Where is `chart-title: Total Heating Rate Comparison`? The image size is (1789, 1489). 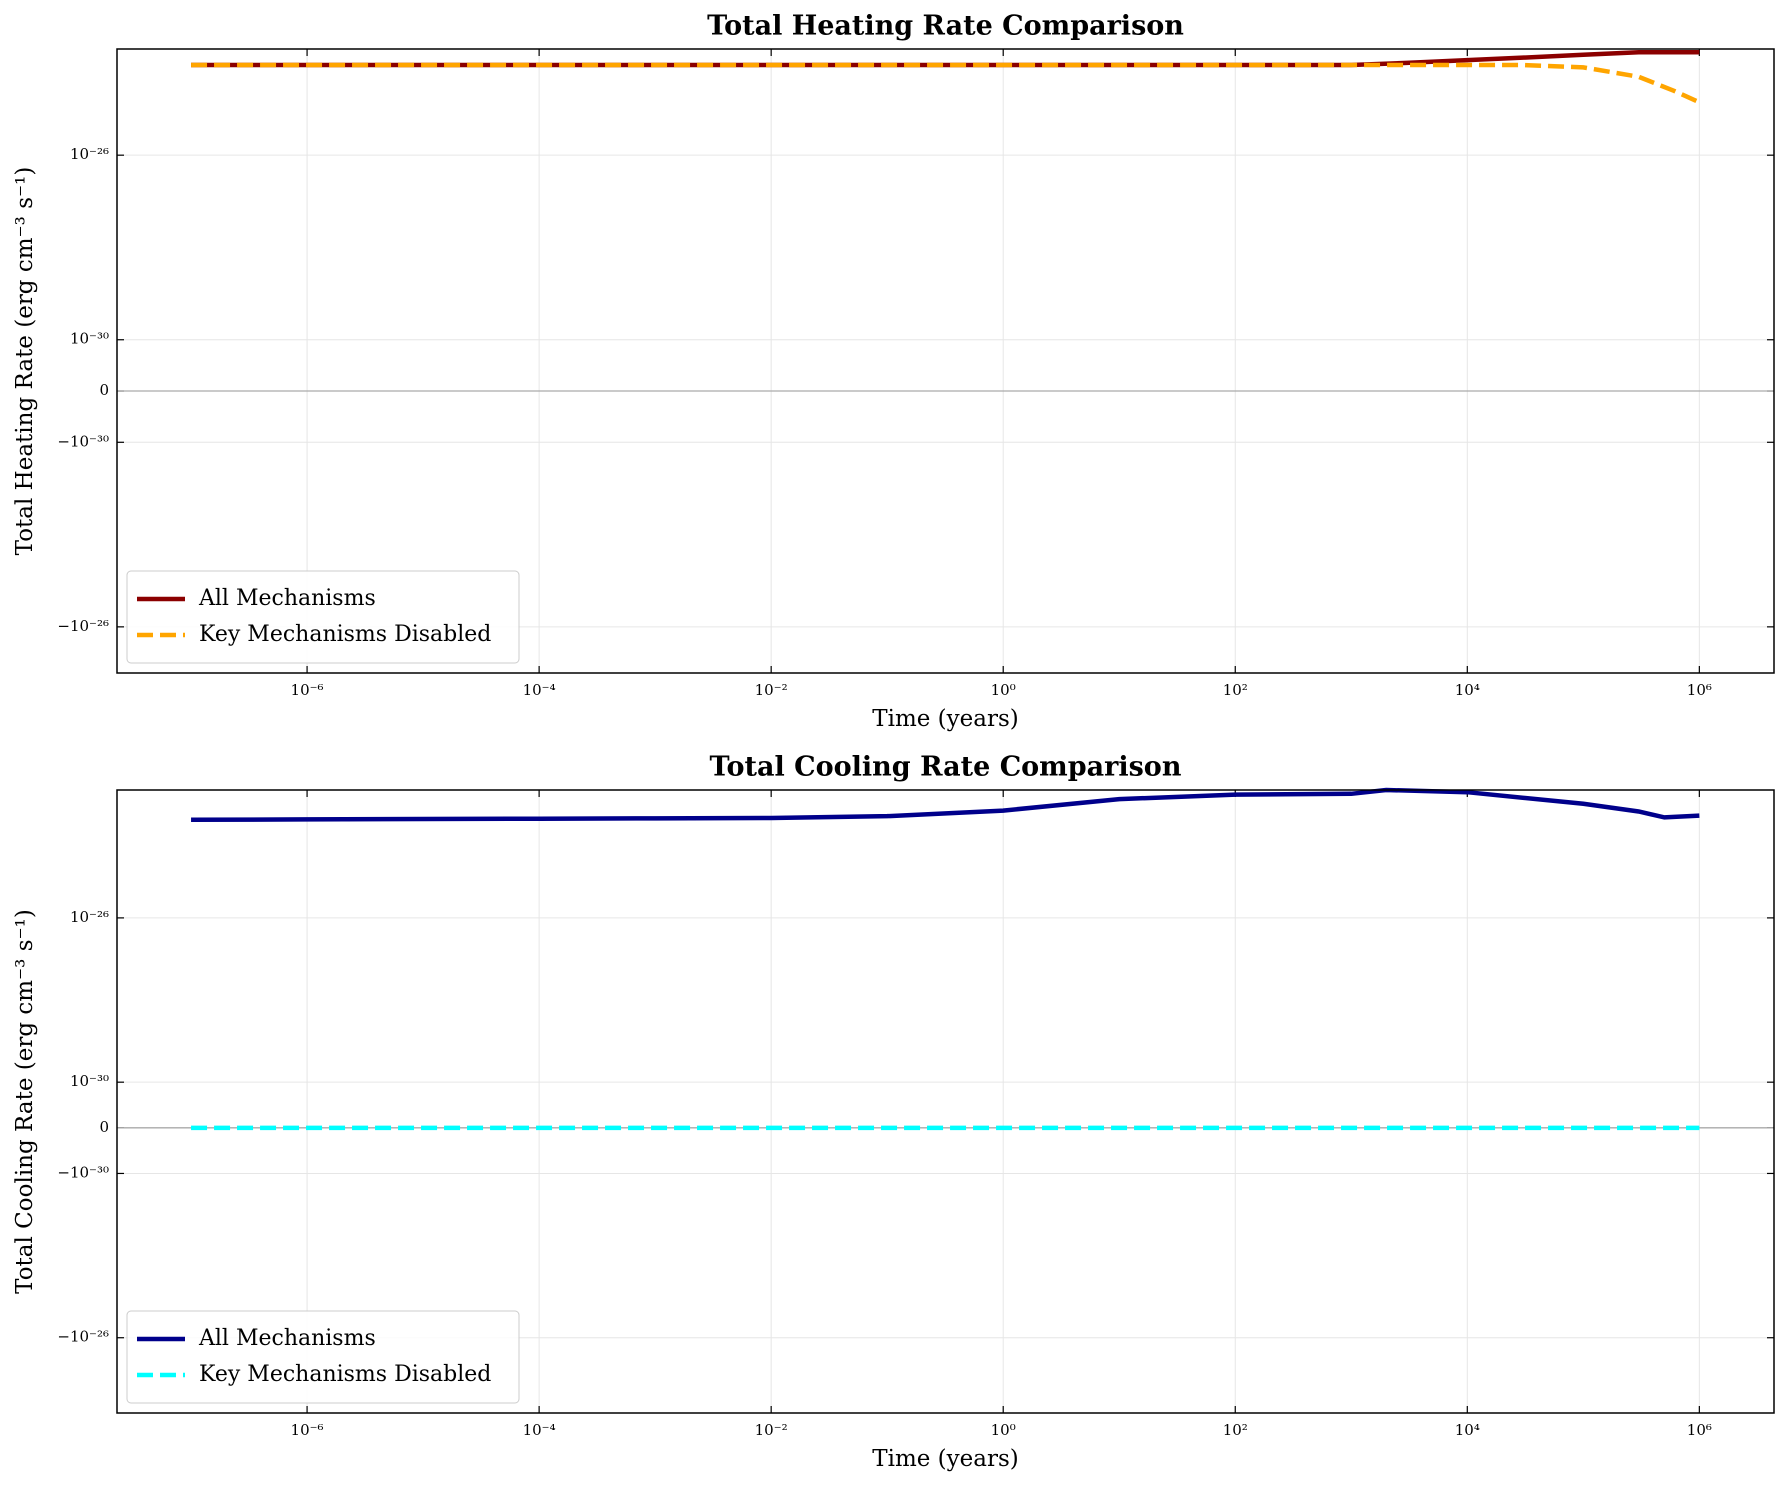 chart-title: Total Heating Rate Comparison is located at coordinates (945, 26).